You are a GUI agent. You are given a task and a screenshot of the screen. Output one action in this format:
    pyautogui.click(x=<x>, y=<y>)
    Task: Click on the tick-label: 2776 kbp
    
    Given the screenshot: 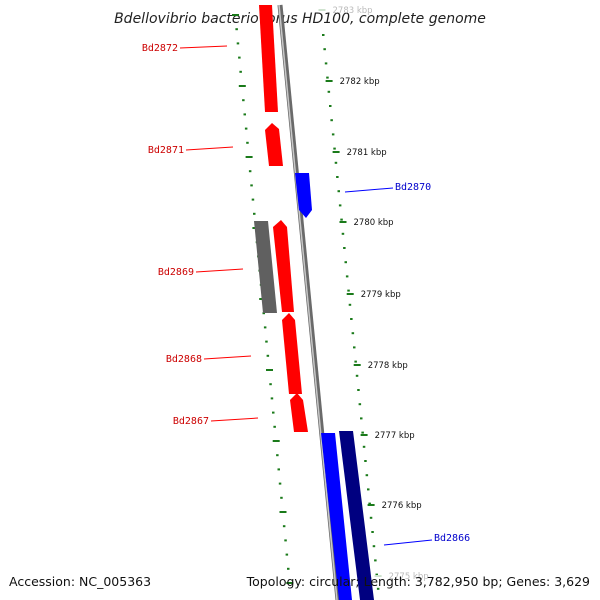 What is the action you would take?
    pyautogui.click(x=402, y=506)
    